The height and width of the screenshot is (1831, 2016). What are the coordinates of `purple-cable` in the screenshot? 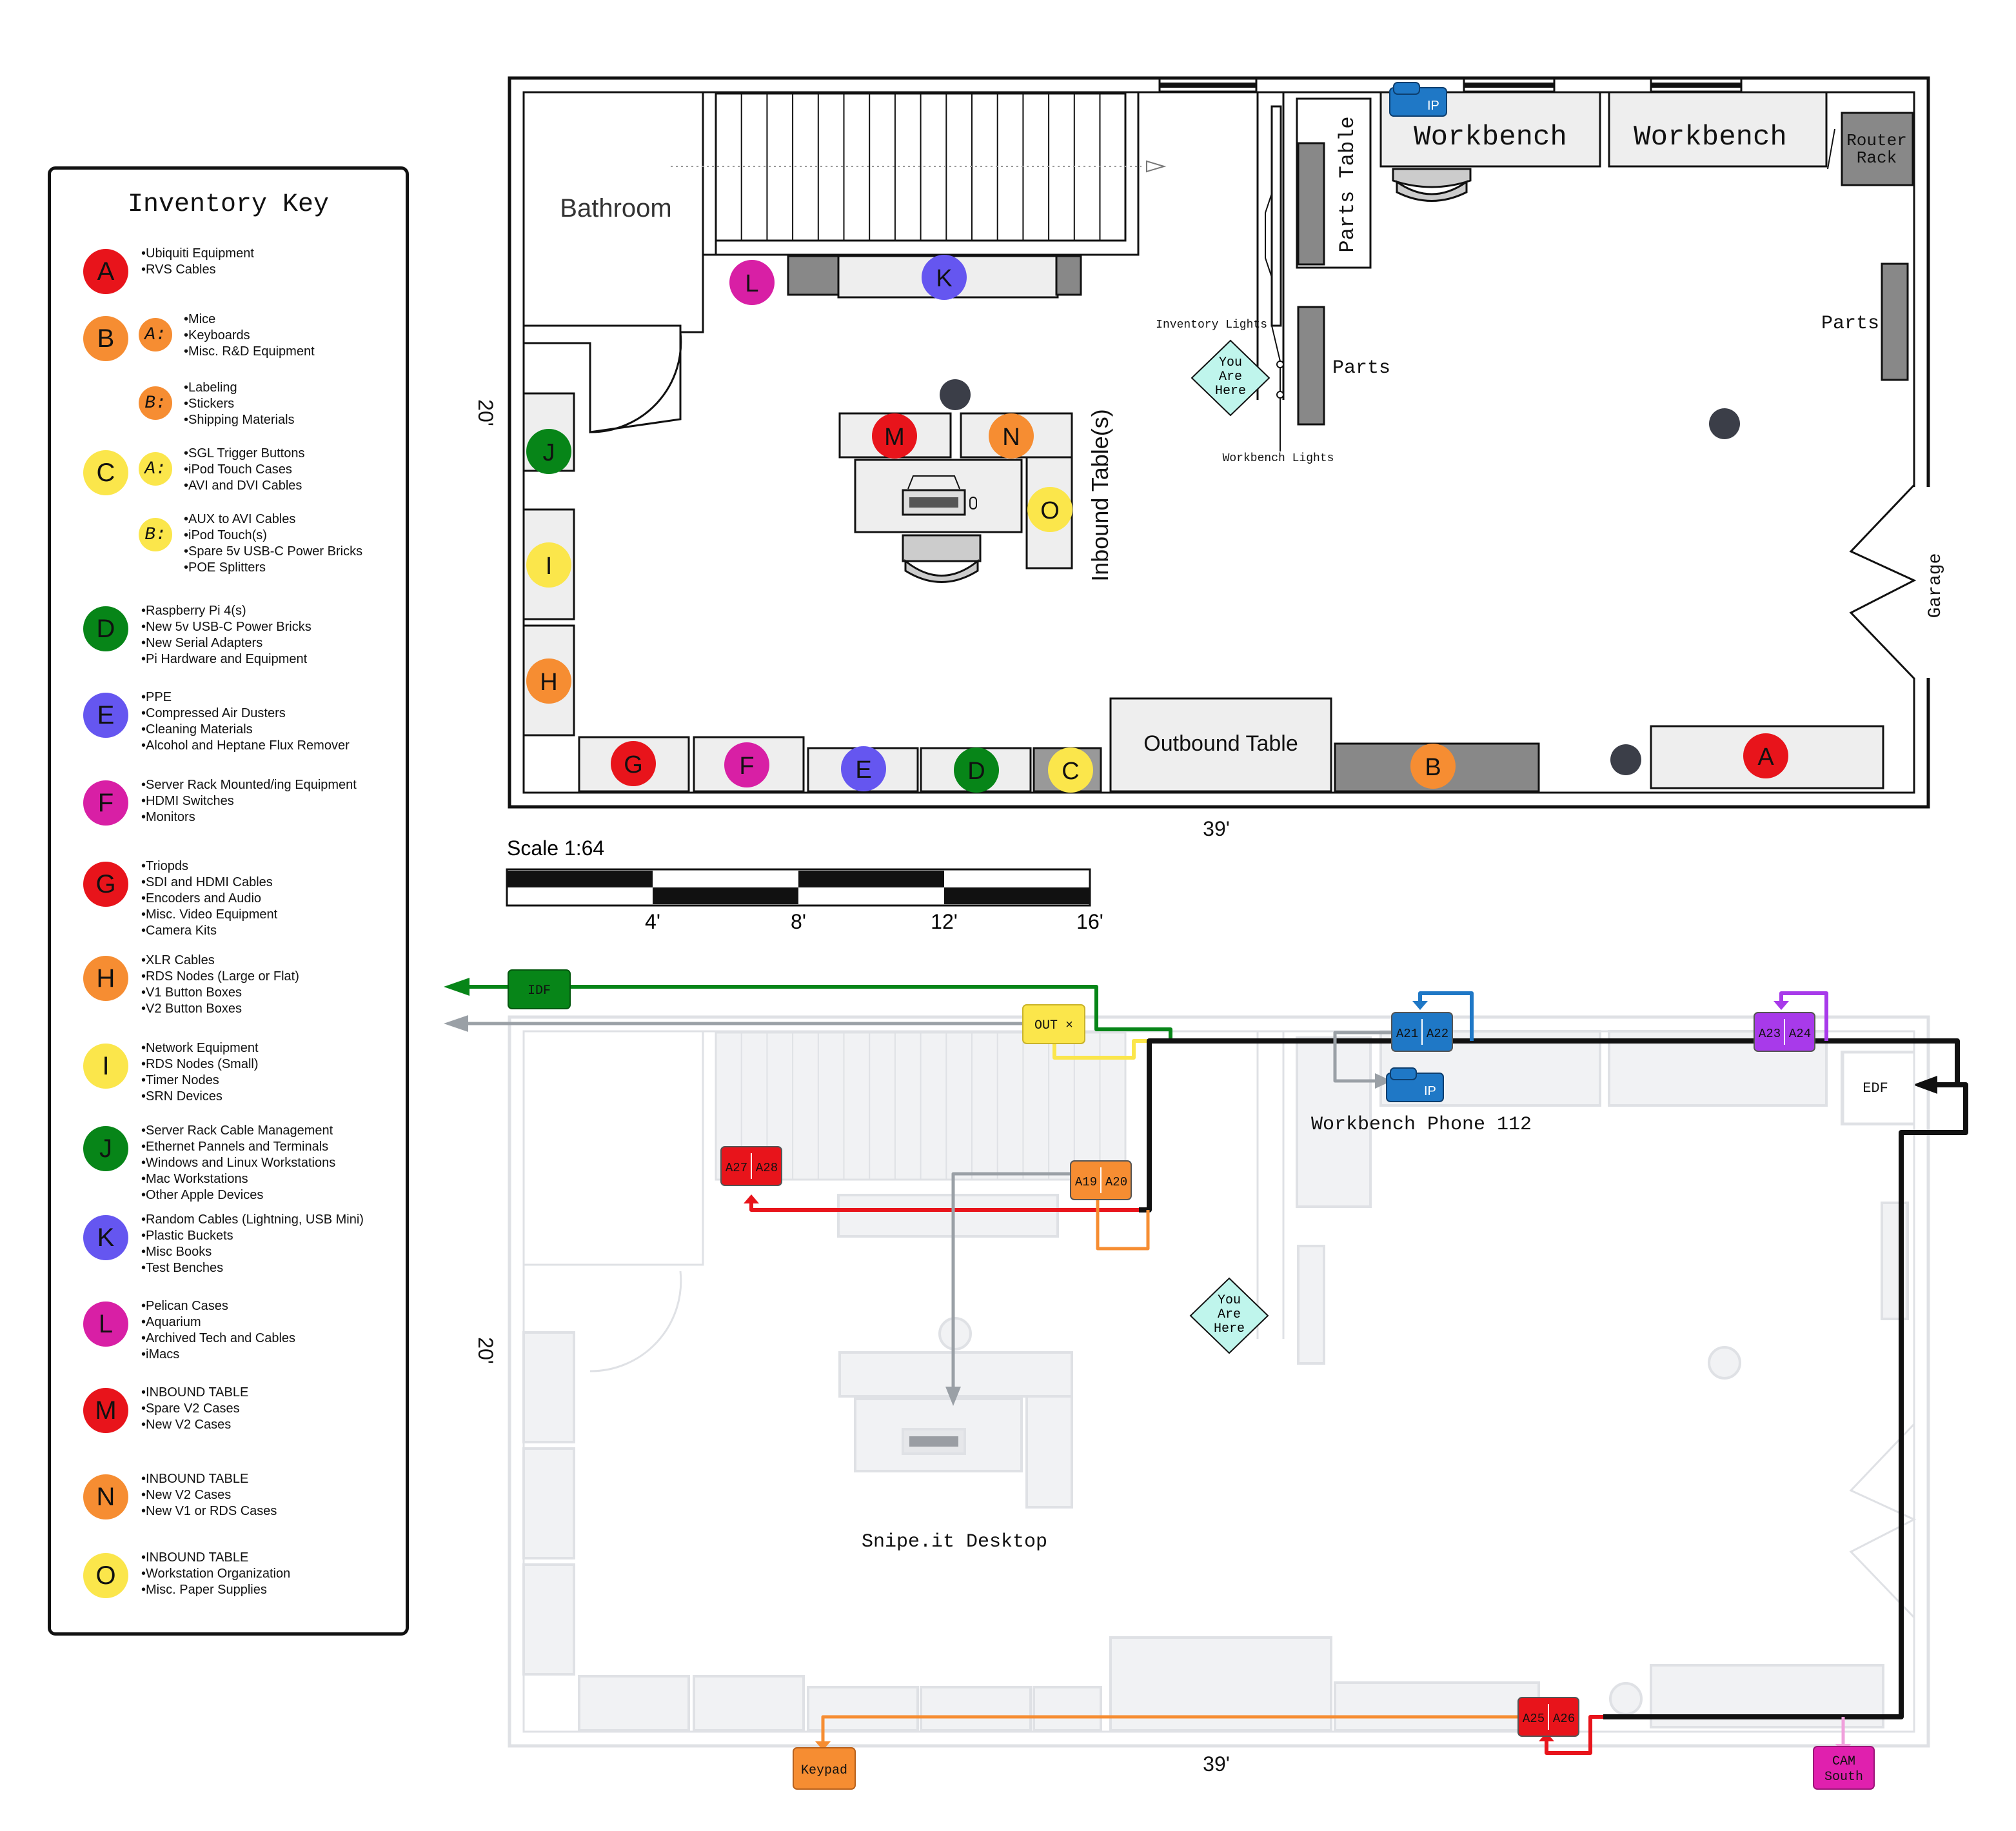 It's located at (1803, 1016).